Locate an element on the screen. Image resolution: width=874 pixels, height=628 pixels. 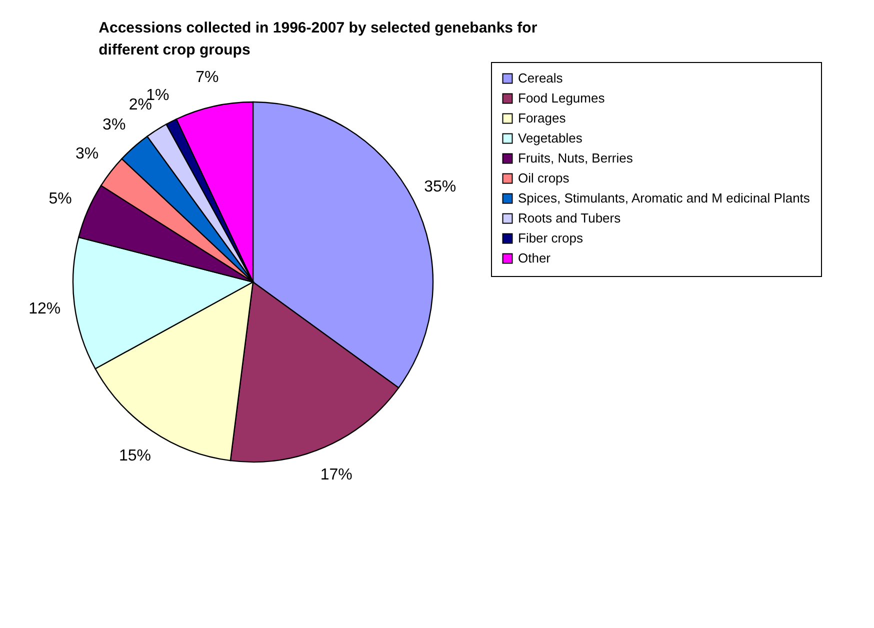
legend-label: Vegetables is located at coordinates (550, 138).